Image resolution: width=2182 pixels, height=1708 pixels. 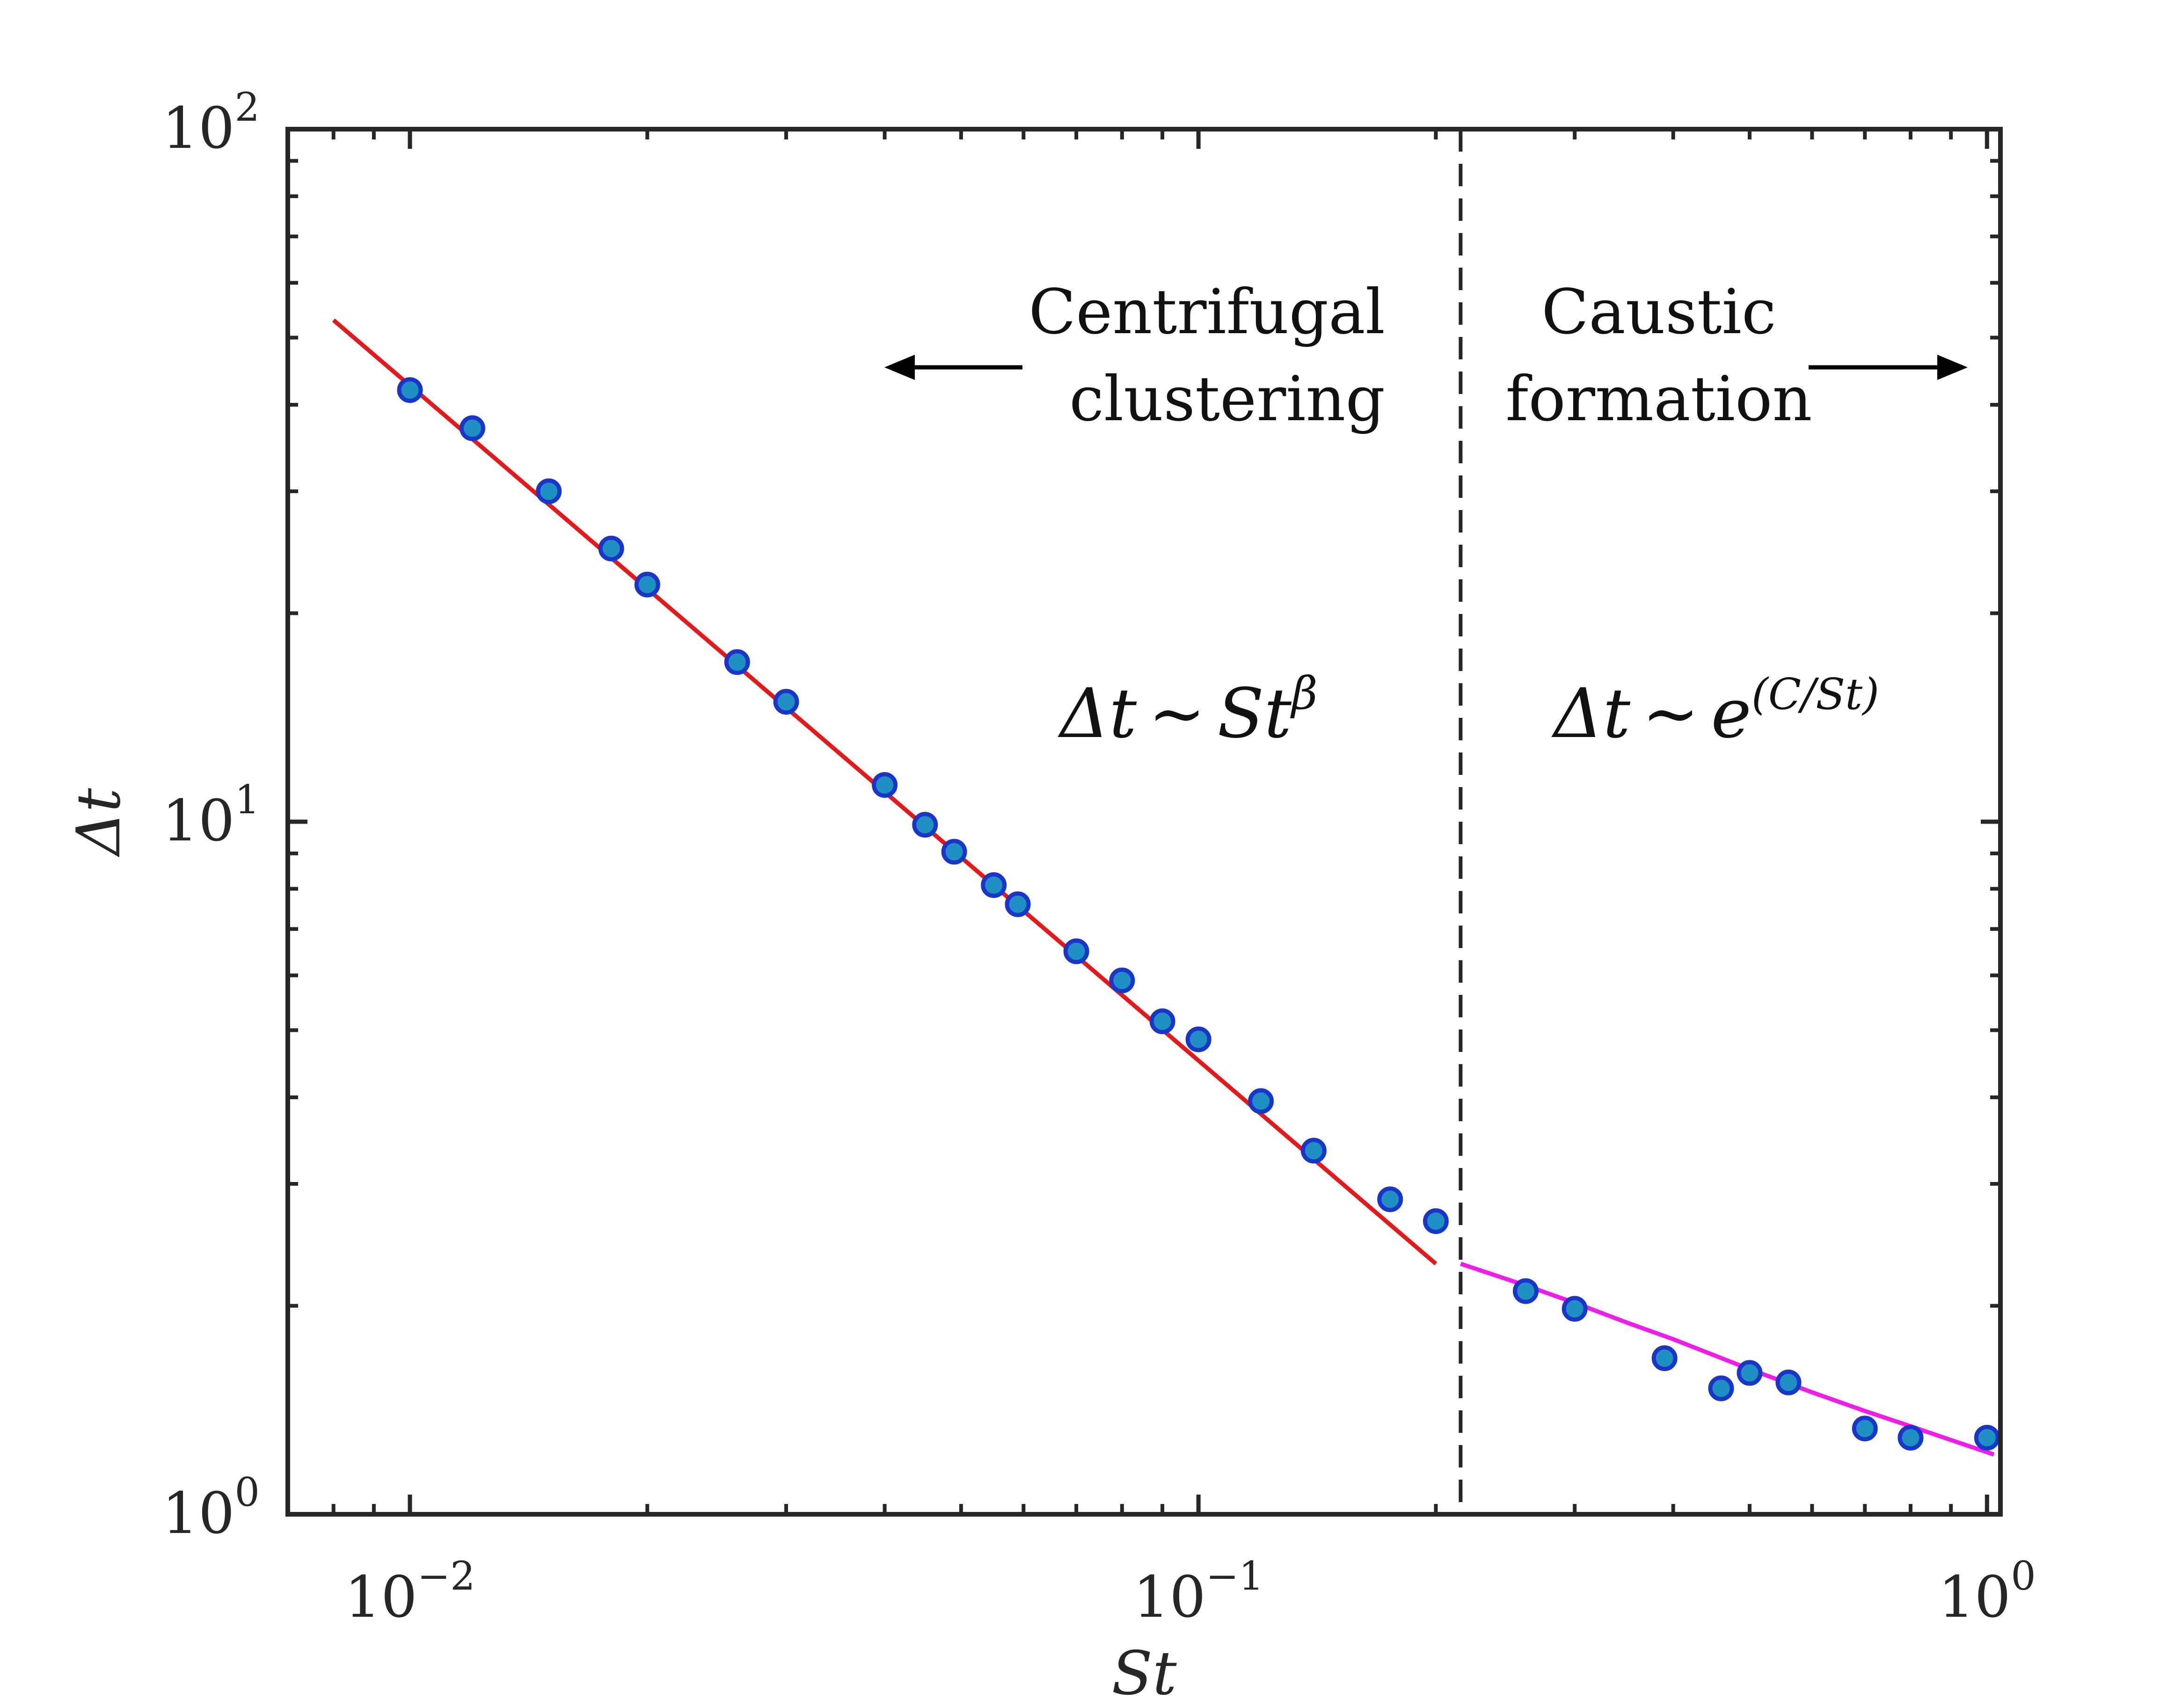 What do you see at coordinates (953, 367) in the screenshot?
I see `left-arrow` at bounding box center [953, 367].